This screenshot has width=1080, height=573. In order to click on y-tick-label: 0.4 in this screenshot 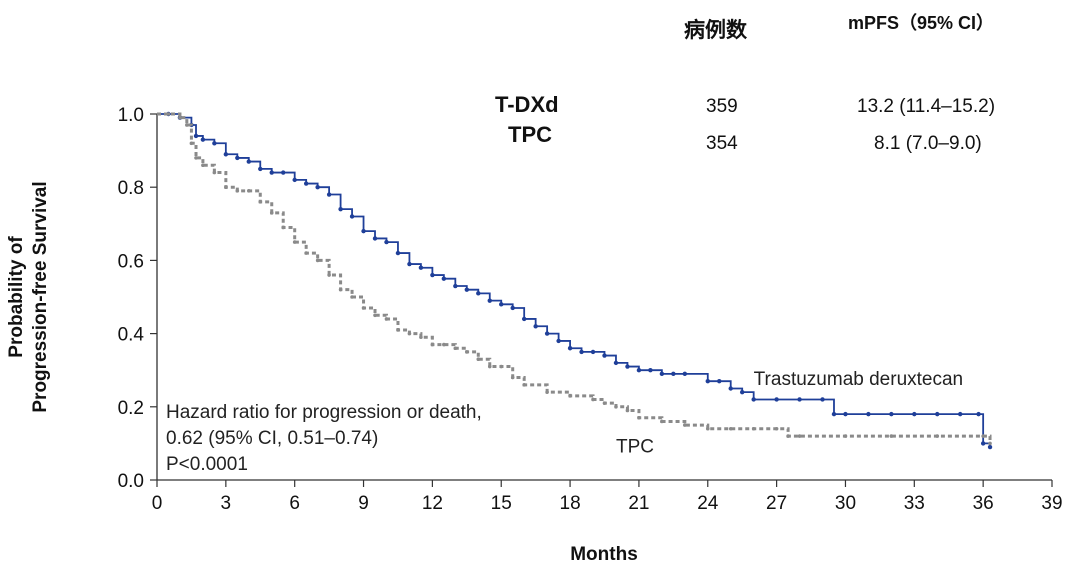, I will do `click(131, 335)`.